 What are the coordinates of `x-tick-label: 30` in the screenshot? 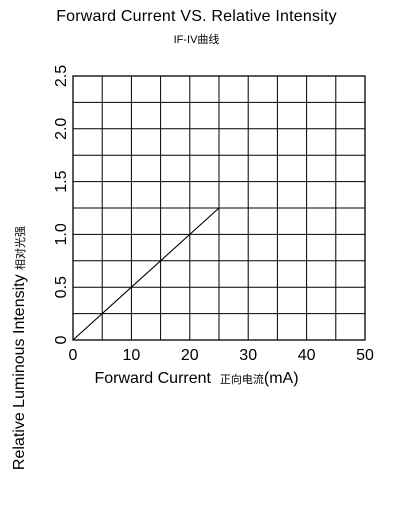 It's located at (248, 355).